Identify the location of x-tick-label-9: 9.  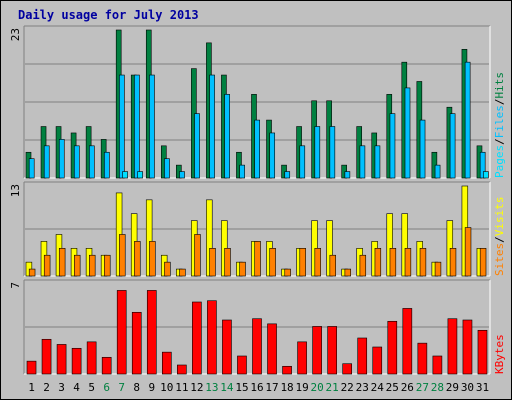
(151, 387).